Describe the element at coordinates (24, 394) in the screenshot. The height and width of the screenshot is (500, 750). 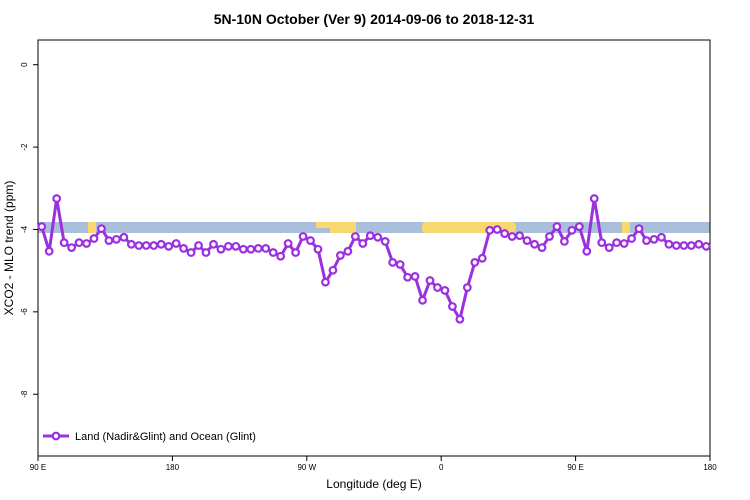
I see `y-tick-label: -8` at that location.